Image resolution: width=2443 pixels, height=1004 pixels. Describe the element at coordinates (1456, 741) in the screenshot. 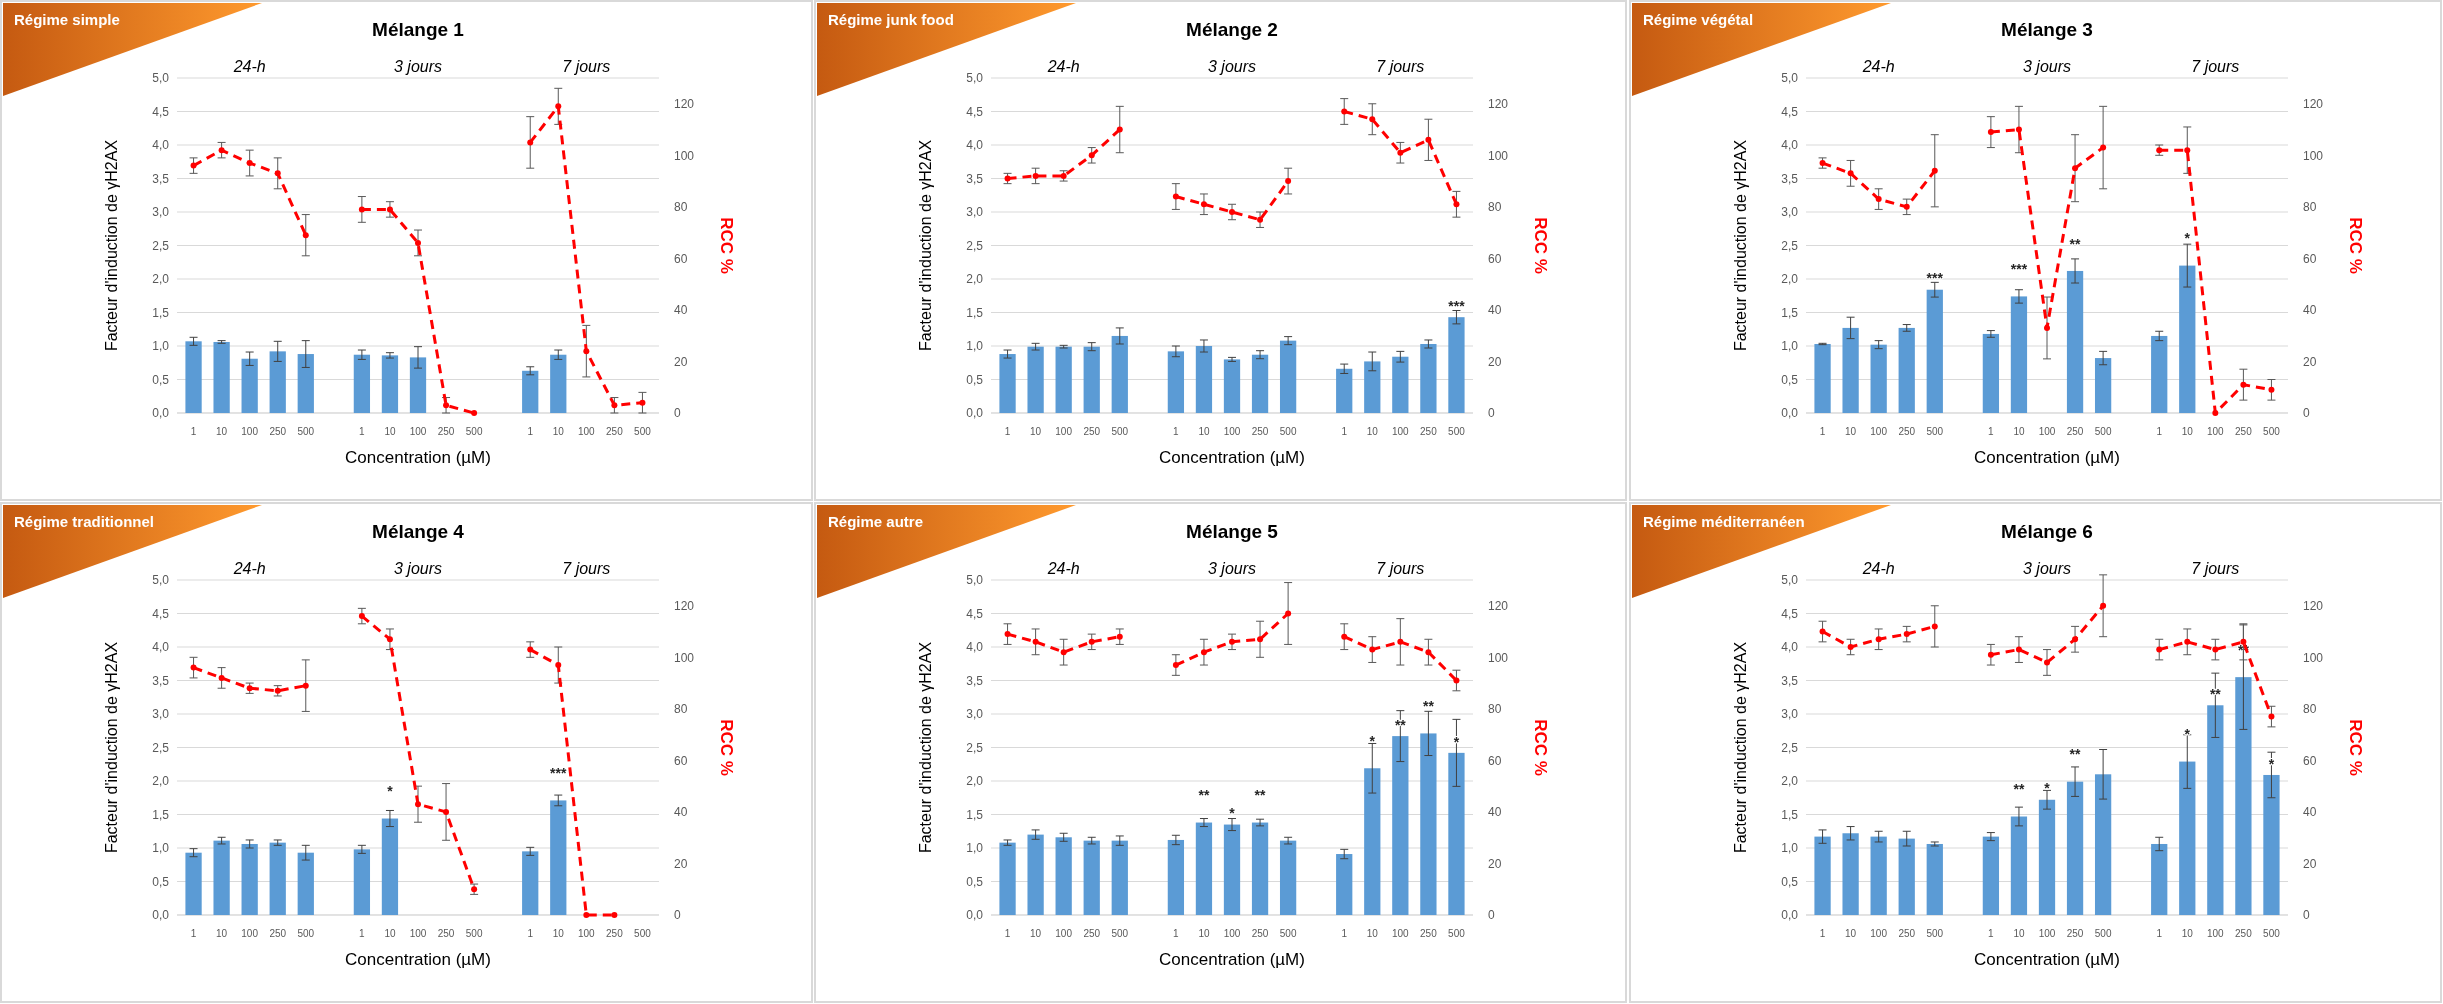

I see `data-label: *` at that location.